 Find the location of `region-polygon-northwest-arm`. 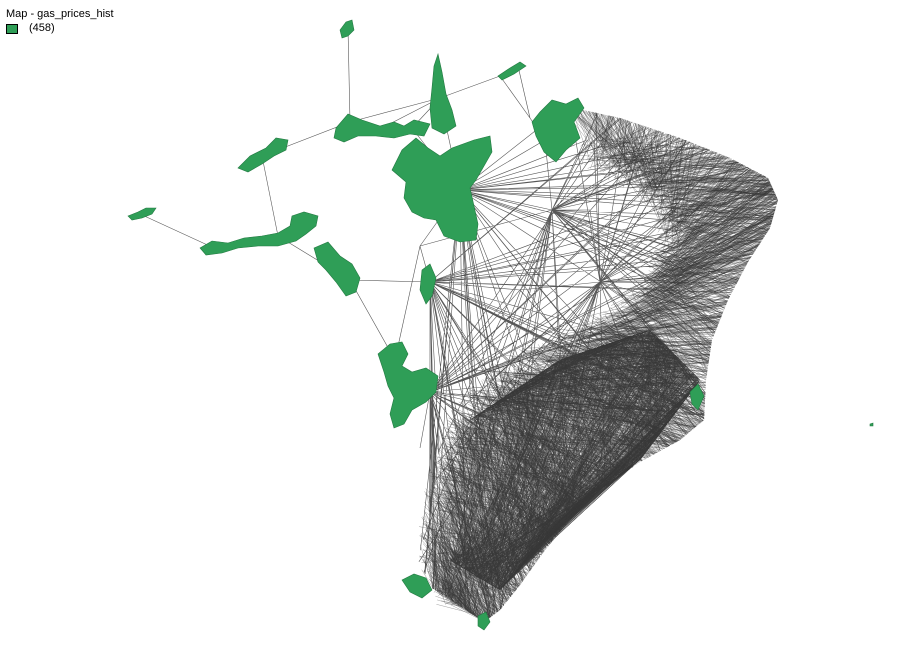

region-polygon-northwest-arm is located at coordinates (263, 155).